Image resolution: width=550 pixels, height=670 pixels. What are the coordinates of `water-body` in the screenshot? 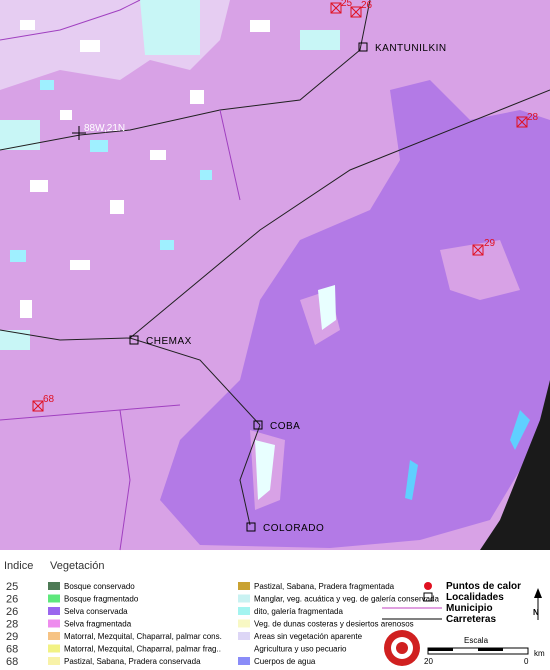 It's located at (467, 455).